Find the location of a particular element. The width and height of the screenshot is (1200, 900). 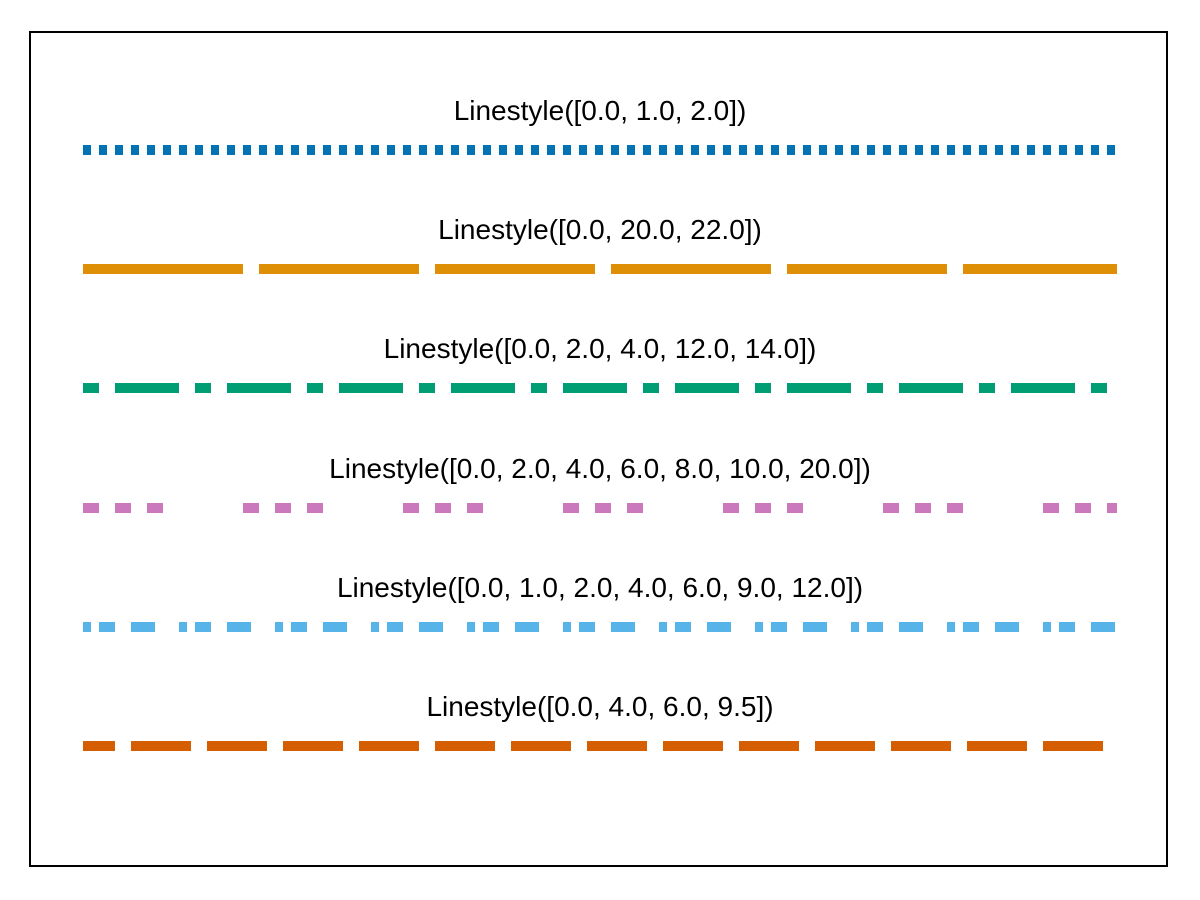

linestyle-label: Linestyle([0.0, 20.0, 22.0]) is located at coordinates (600, 229).